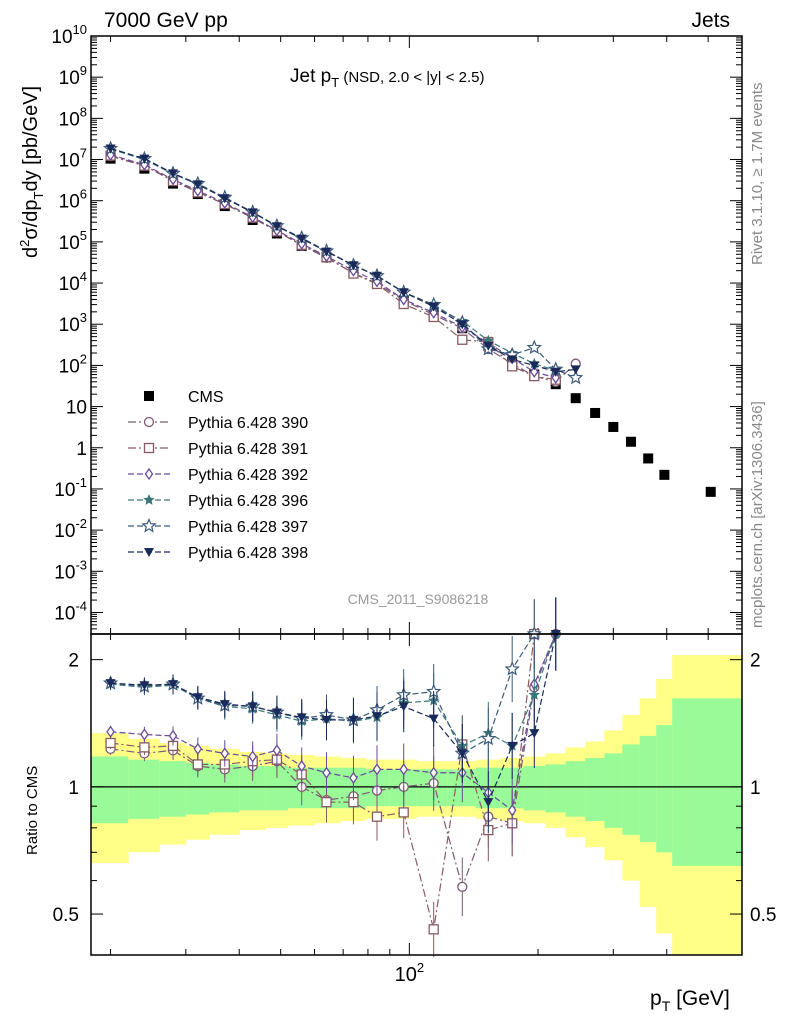 The image size is (786, 1024). I want to click on y-tick-label: 10⁶, so click(73, 200).